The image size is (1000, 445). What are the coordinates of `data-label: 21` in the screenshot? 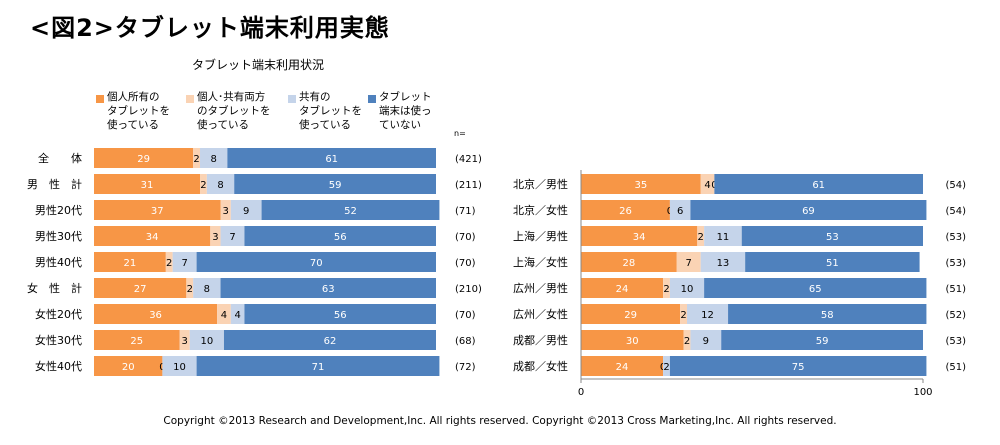 It's located at (130, 263).